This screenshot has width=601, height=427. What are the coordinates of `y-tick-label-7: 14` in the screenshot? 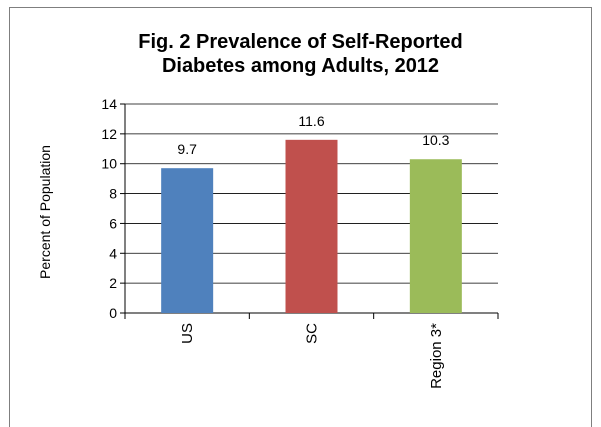 It's located at (109, 104).